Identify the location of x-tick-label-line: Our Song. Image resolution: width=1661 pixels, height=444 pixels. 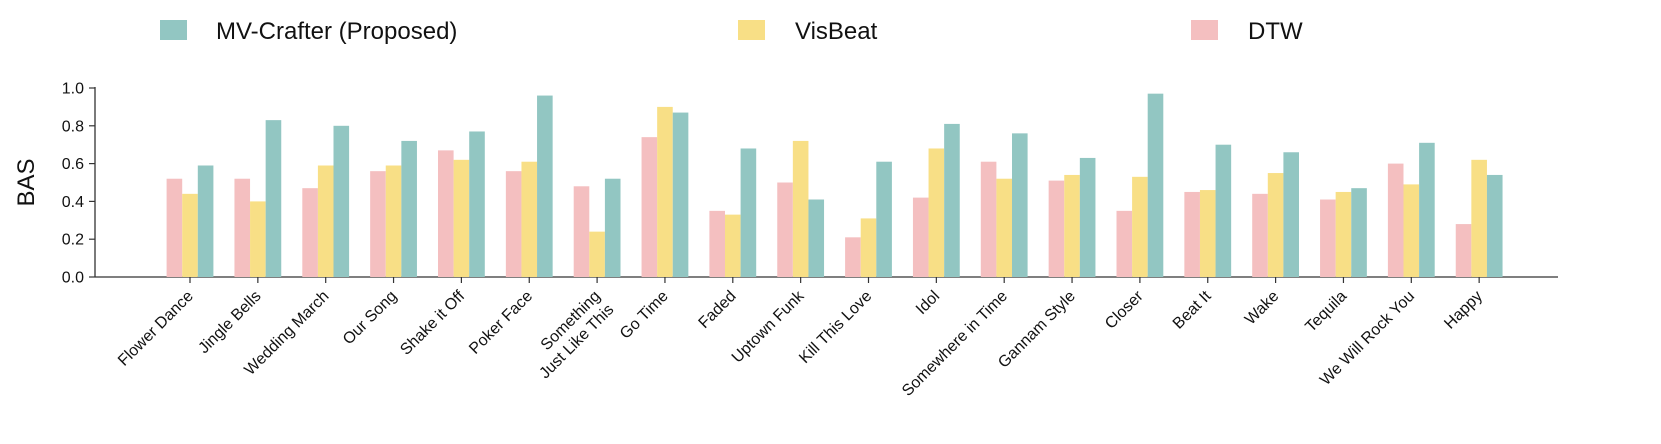
(370, 318).